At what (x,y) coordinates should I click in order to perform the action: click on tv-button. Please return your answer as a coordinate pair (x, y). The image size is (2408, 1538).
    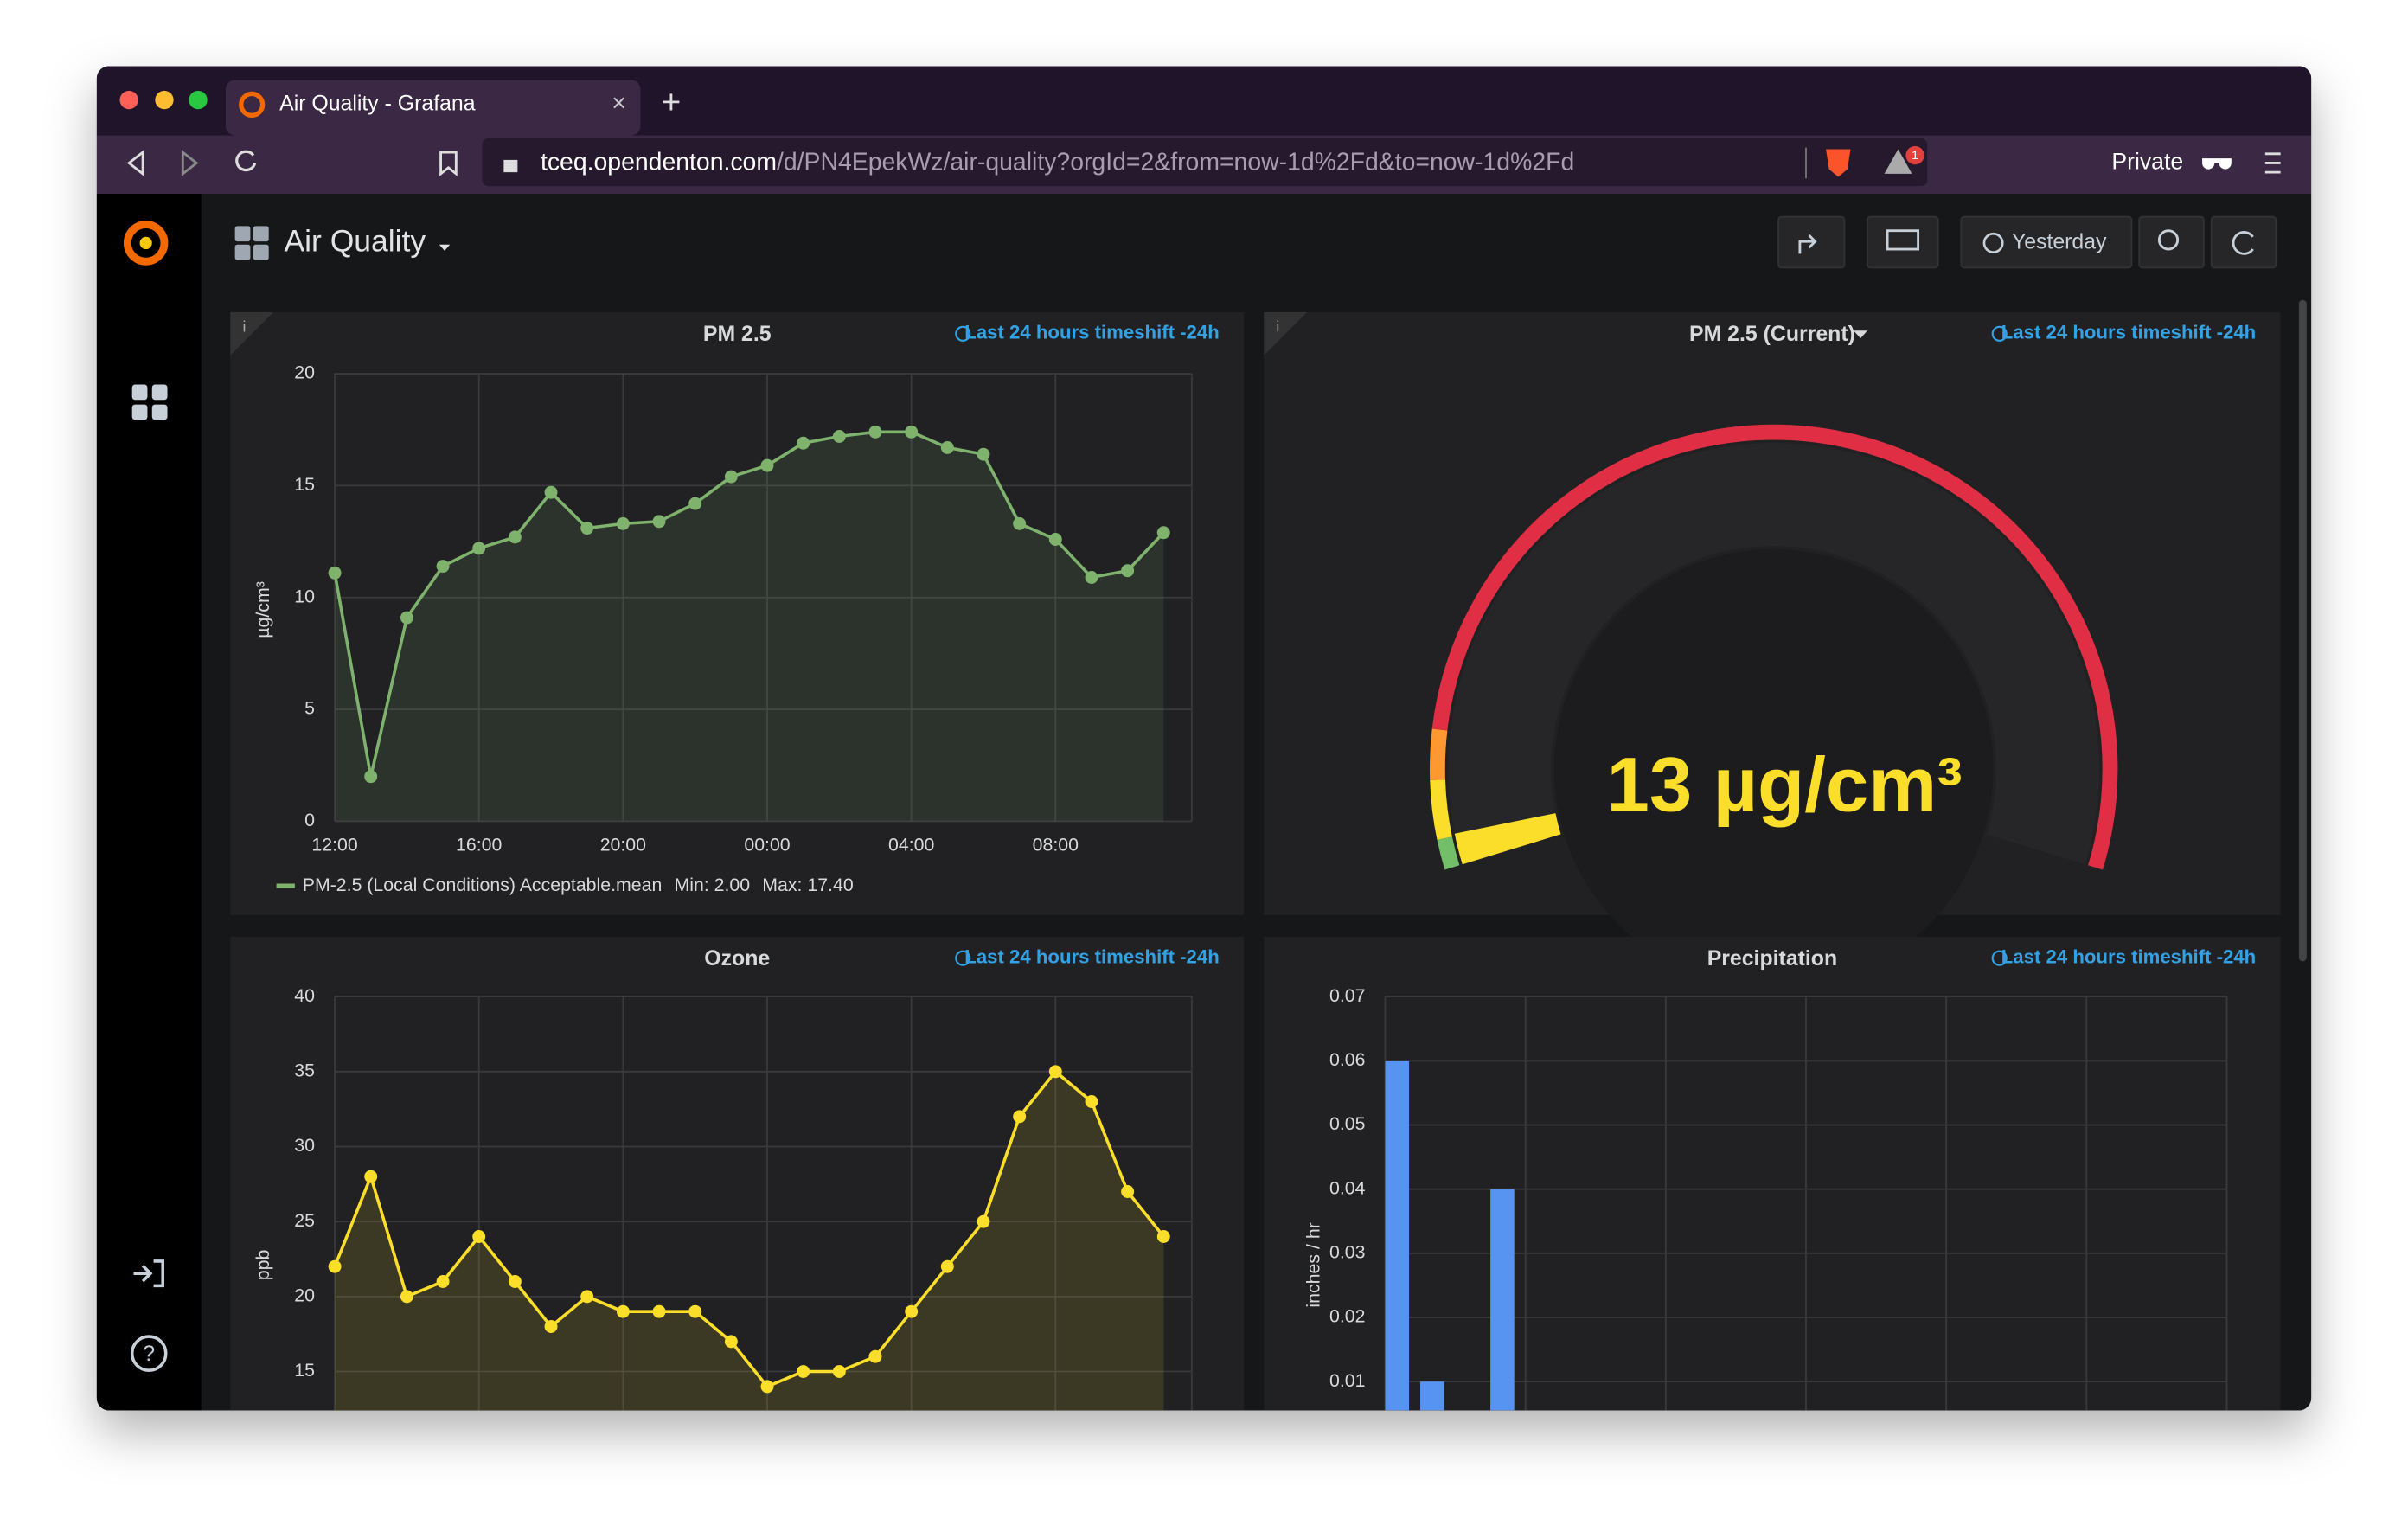
    Looking at the image, I should click on (1902, 242).